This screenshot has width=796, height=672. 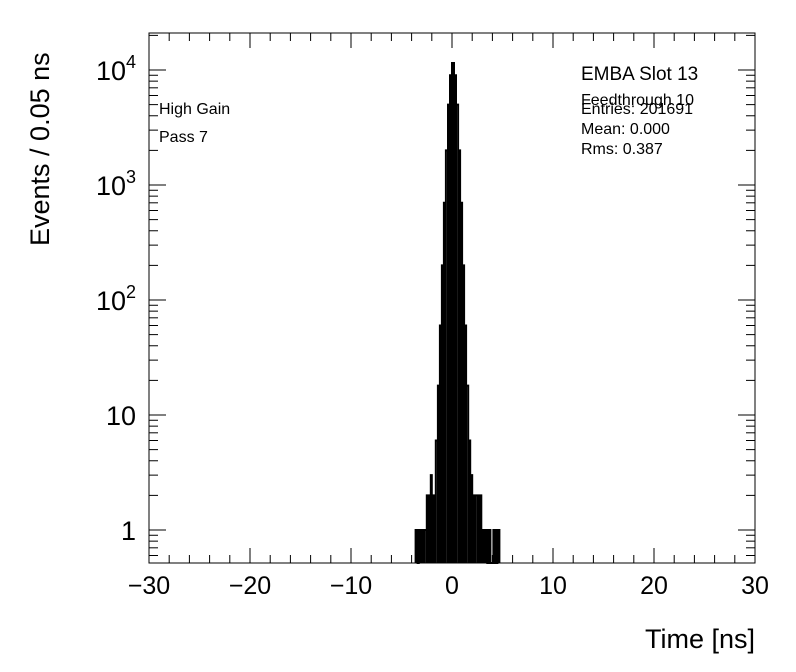 I want to click on stats-title: EMBA Slot 13, so click(x=639, y=74).